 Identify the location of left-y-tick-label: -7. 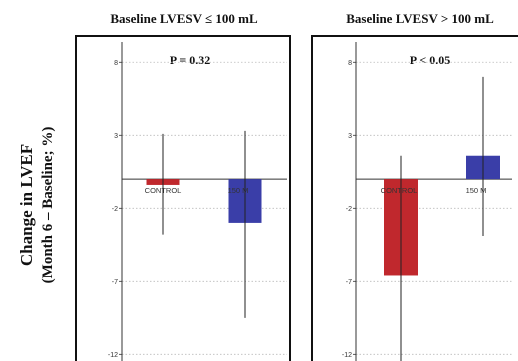
(115, 282).